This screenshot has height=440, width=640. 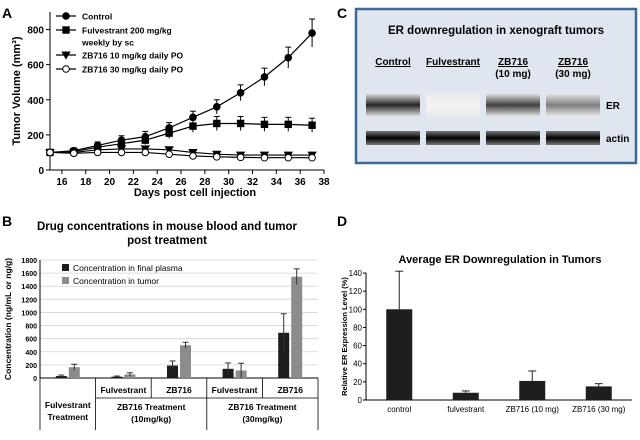 I want to click on a-x-tick-label: 30, so click(x=229, y=182).